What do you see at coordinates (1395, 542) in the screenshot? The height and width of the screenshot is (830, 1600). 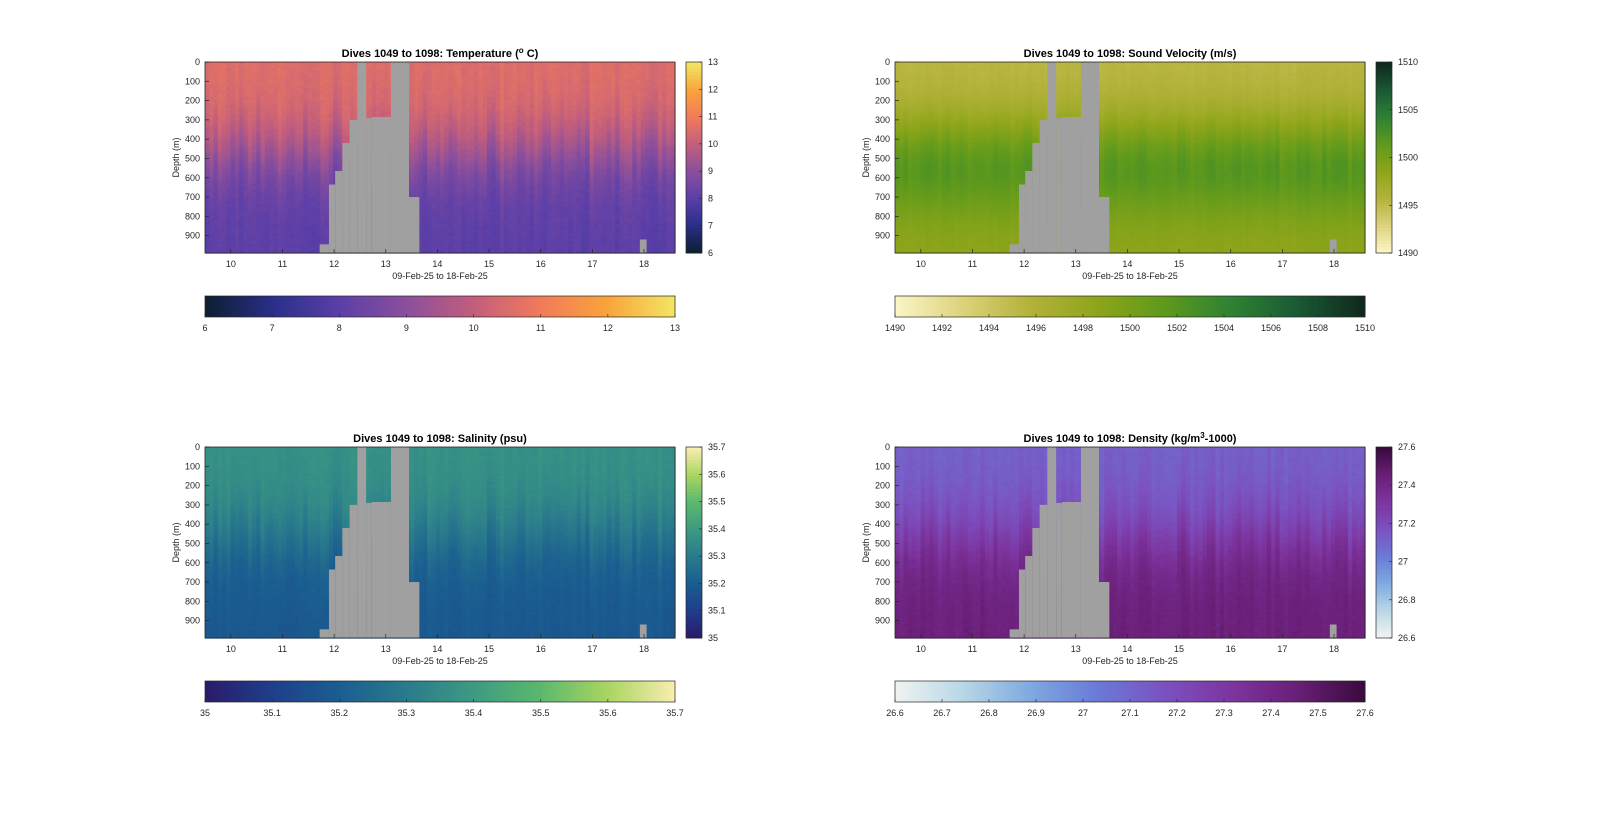 I see `density-vertical-colorbar: 26.6 26.8 27 27.2 27.4 27.6` at bounding box center [1395, 542].